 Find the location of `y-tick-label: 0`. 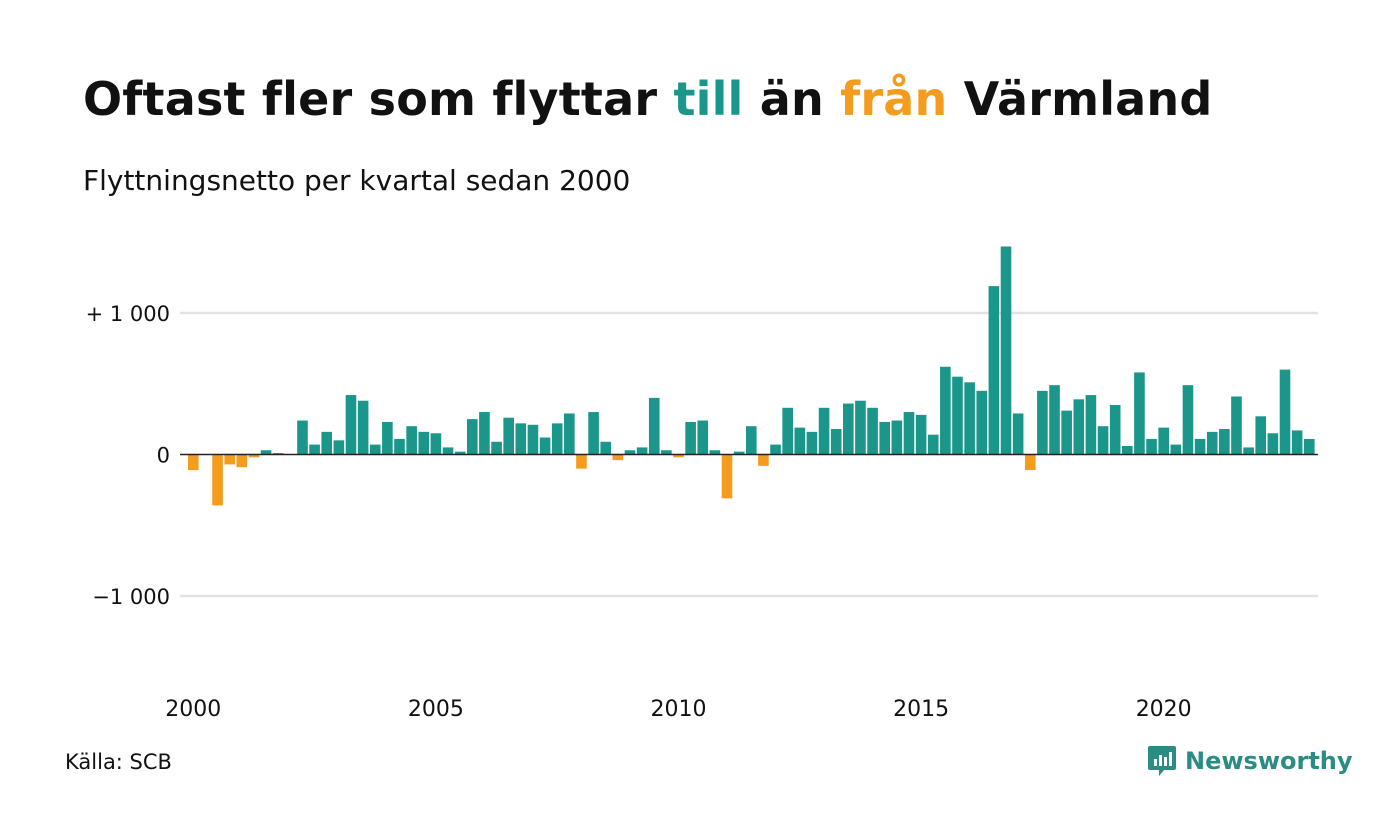

y-tick-label: 0 is located at coordinates (163, 456).